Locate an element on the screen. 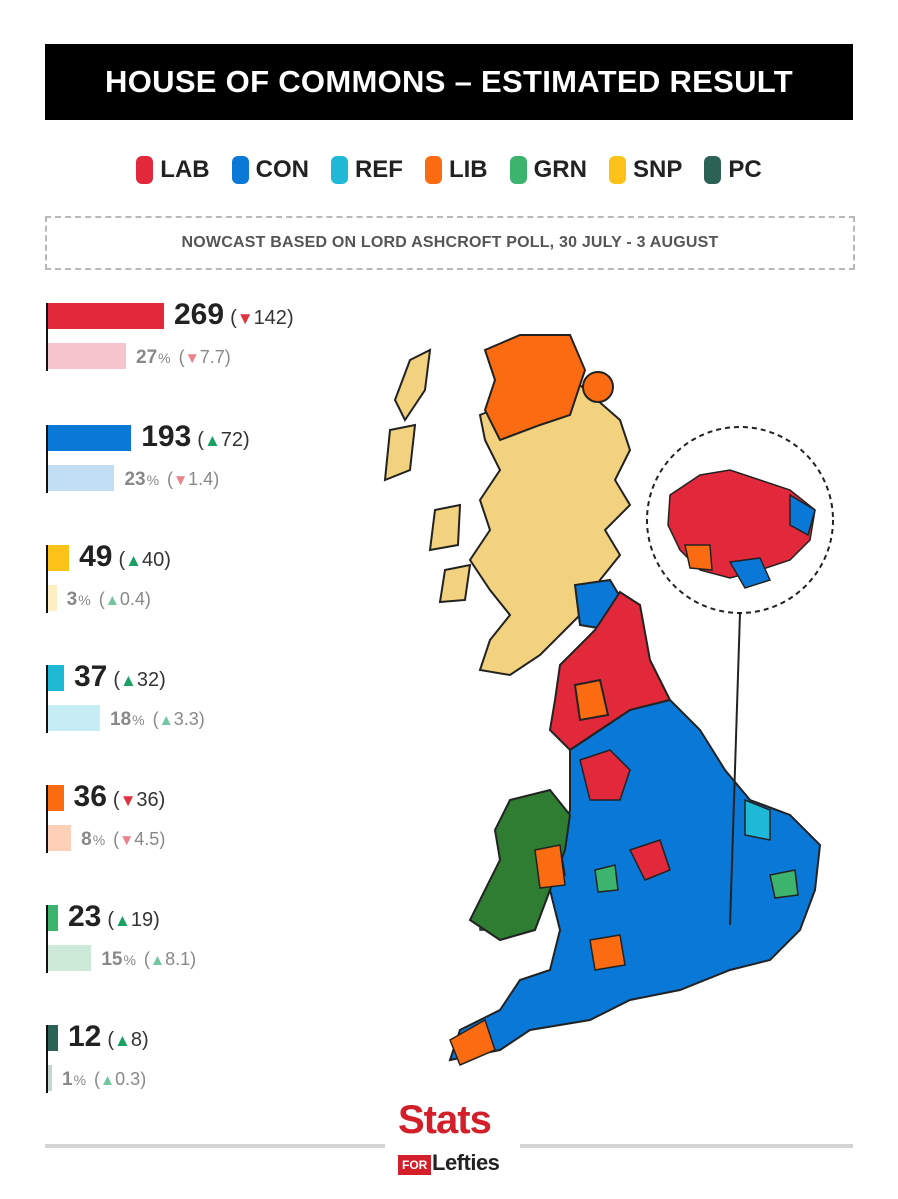  london-inset-south-lib is located at coordinates (698, 557).